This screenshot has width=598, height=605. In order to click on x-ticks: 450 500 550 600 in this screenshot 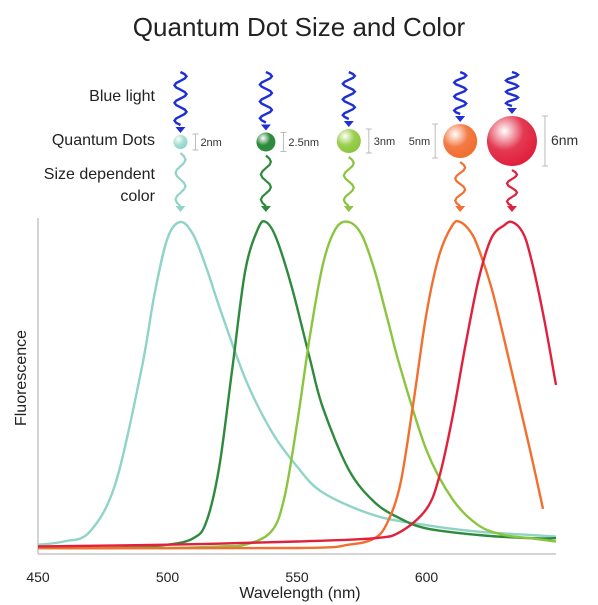, I will do `click(232, 577)`.